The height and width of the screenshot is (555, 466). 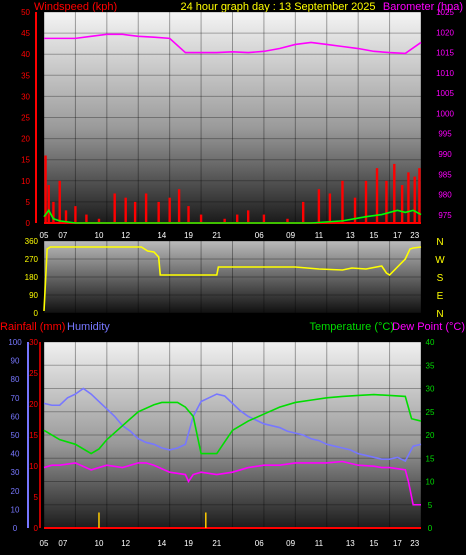 I want to click on barometer-tick-label: 1005, so click(x=445, y=93).